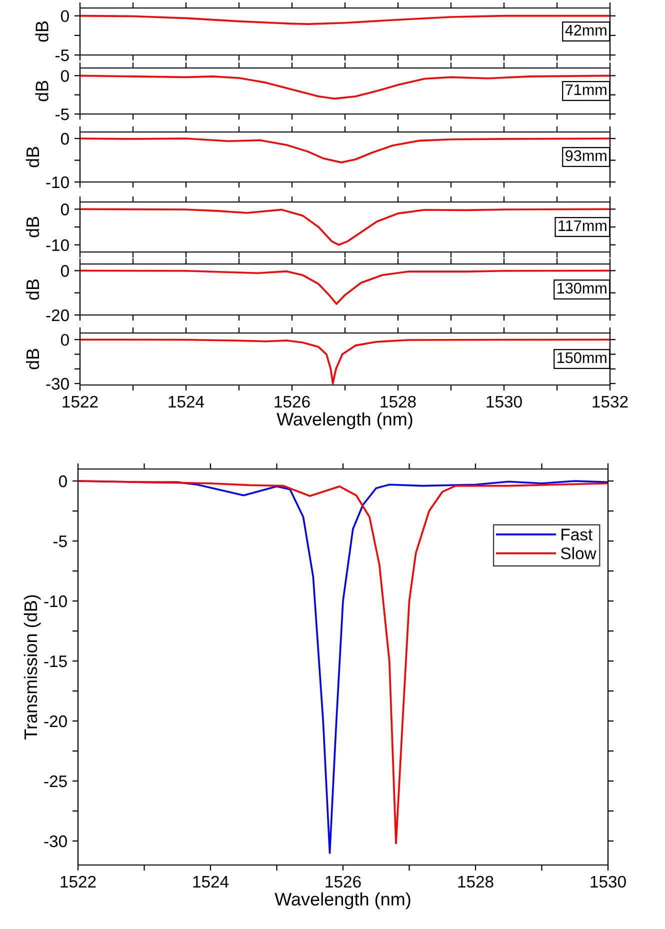 Image resolution: width=665 pixels, height=929 pixels. Describe the element at coordinates (582, 358) in the screenshot. I see `annotation: 150mm` at that location.